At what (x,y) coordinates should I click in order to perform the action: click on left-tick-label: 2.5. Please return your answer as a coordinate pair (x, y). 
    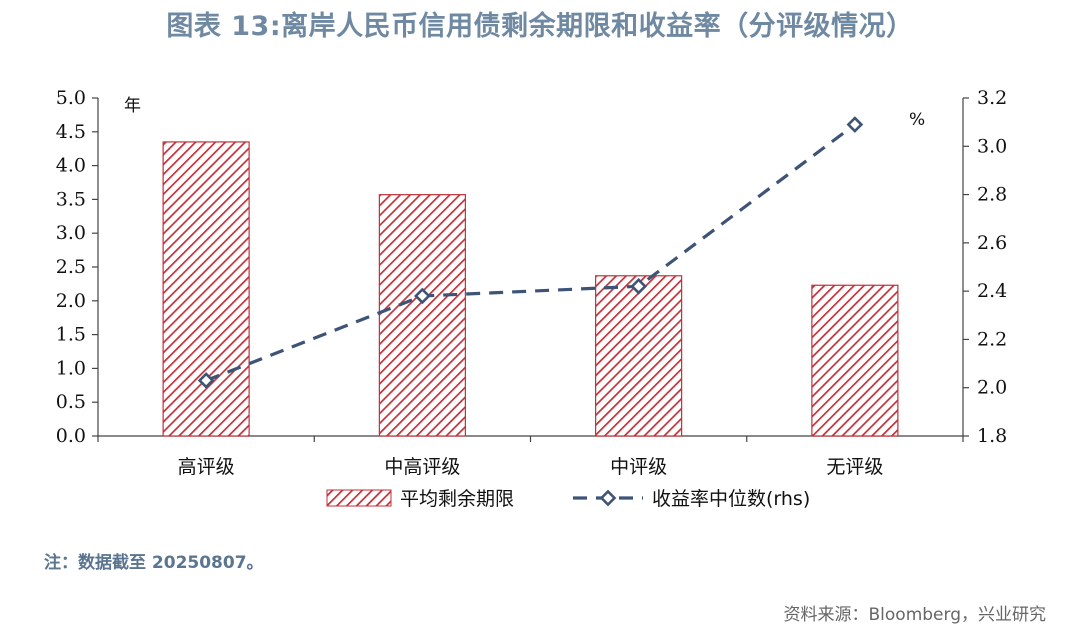
    Looking at the image, I should click on (71, 267).